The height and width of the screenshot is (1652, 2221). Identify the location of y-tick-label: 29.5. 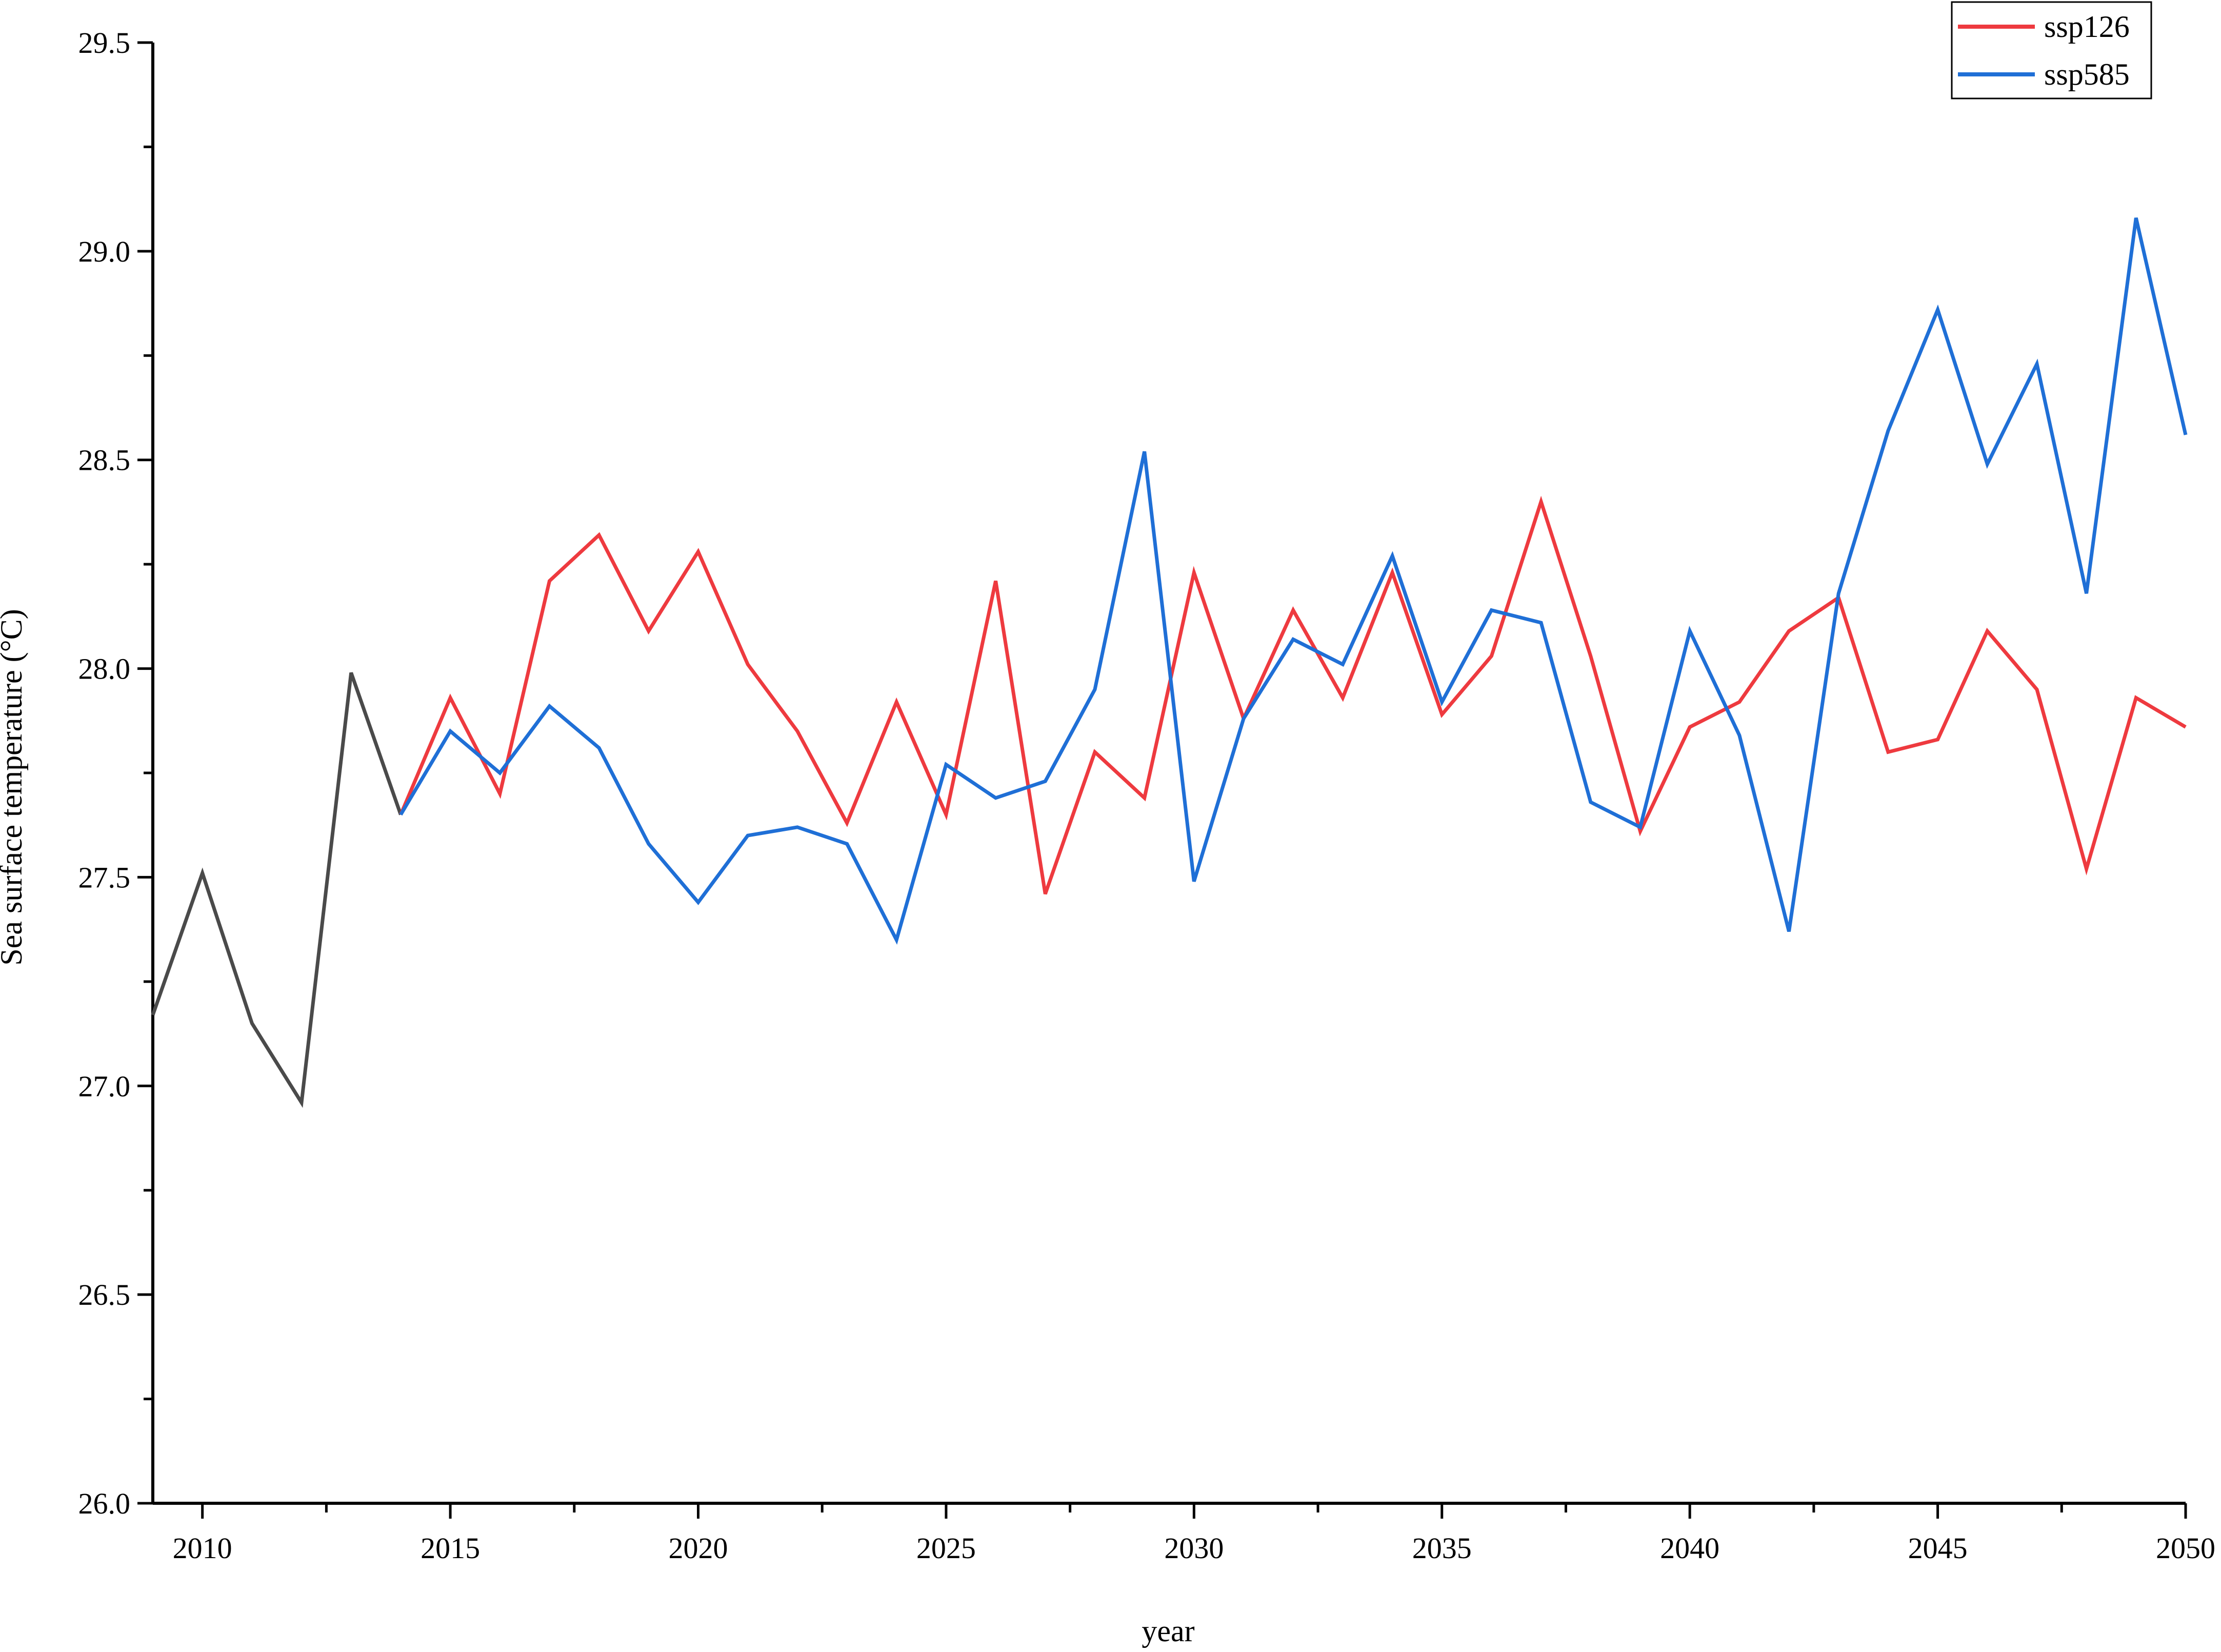
(104, 42).